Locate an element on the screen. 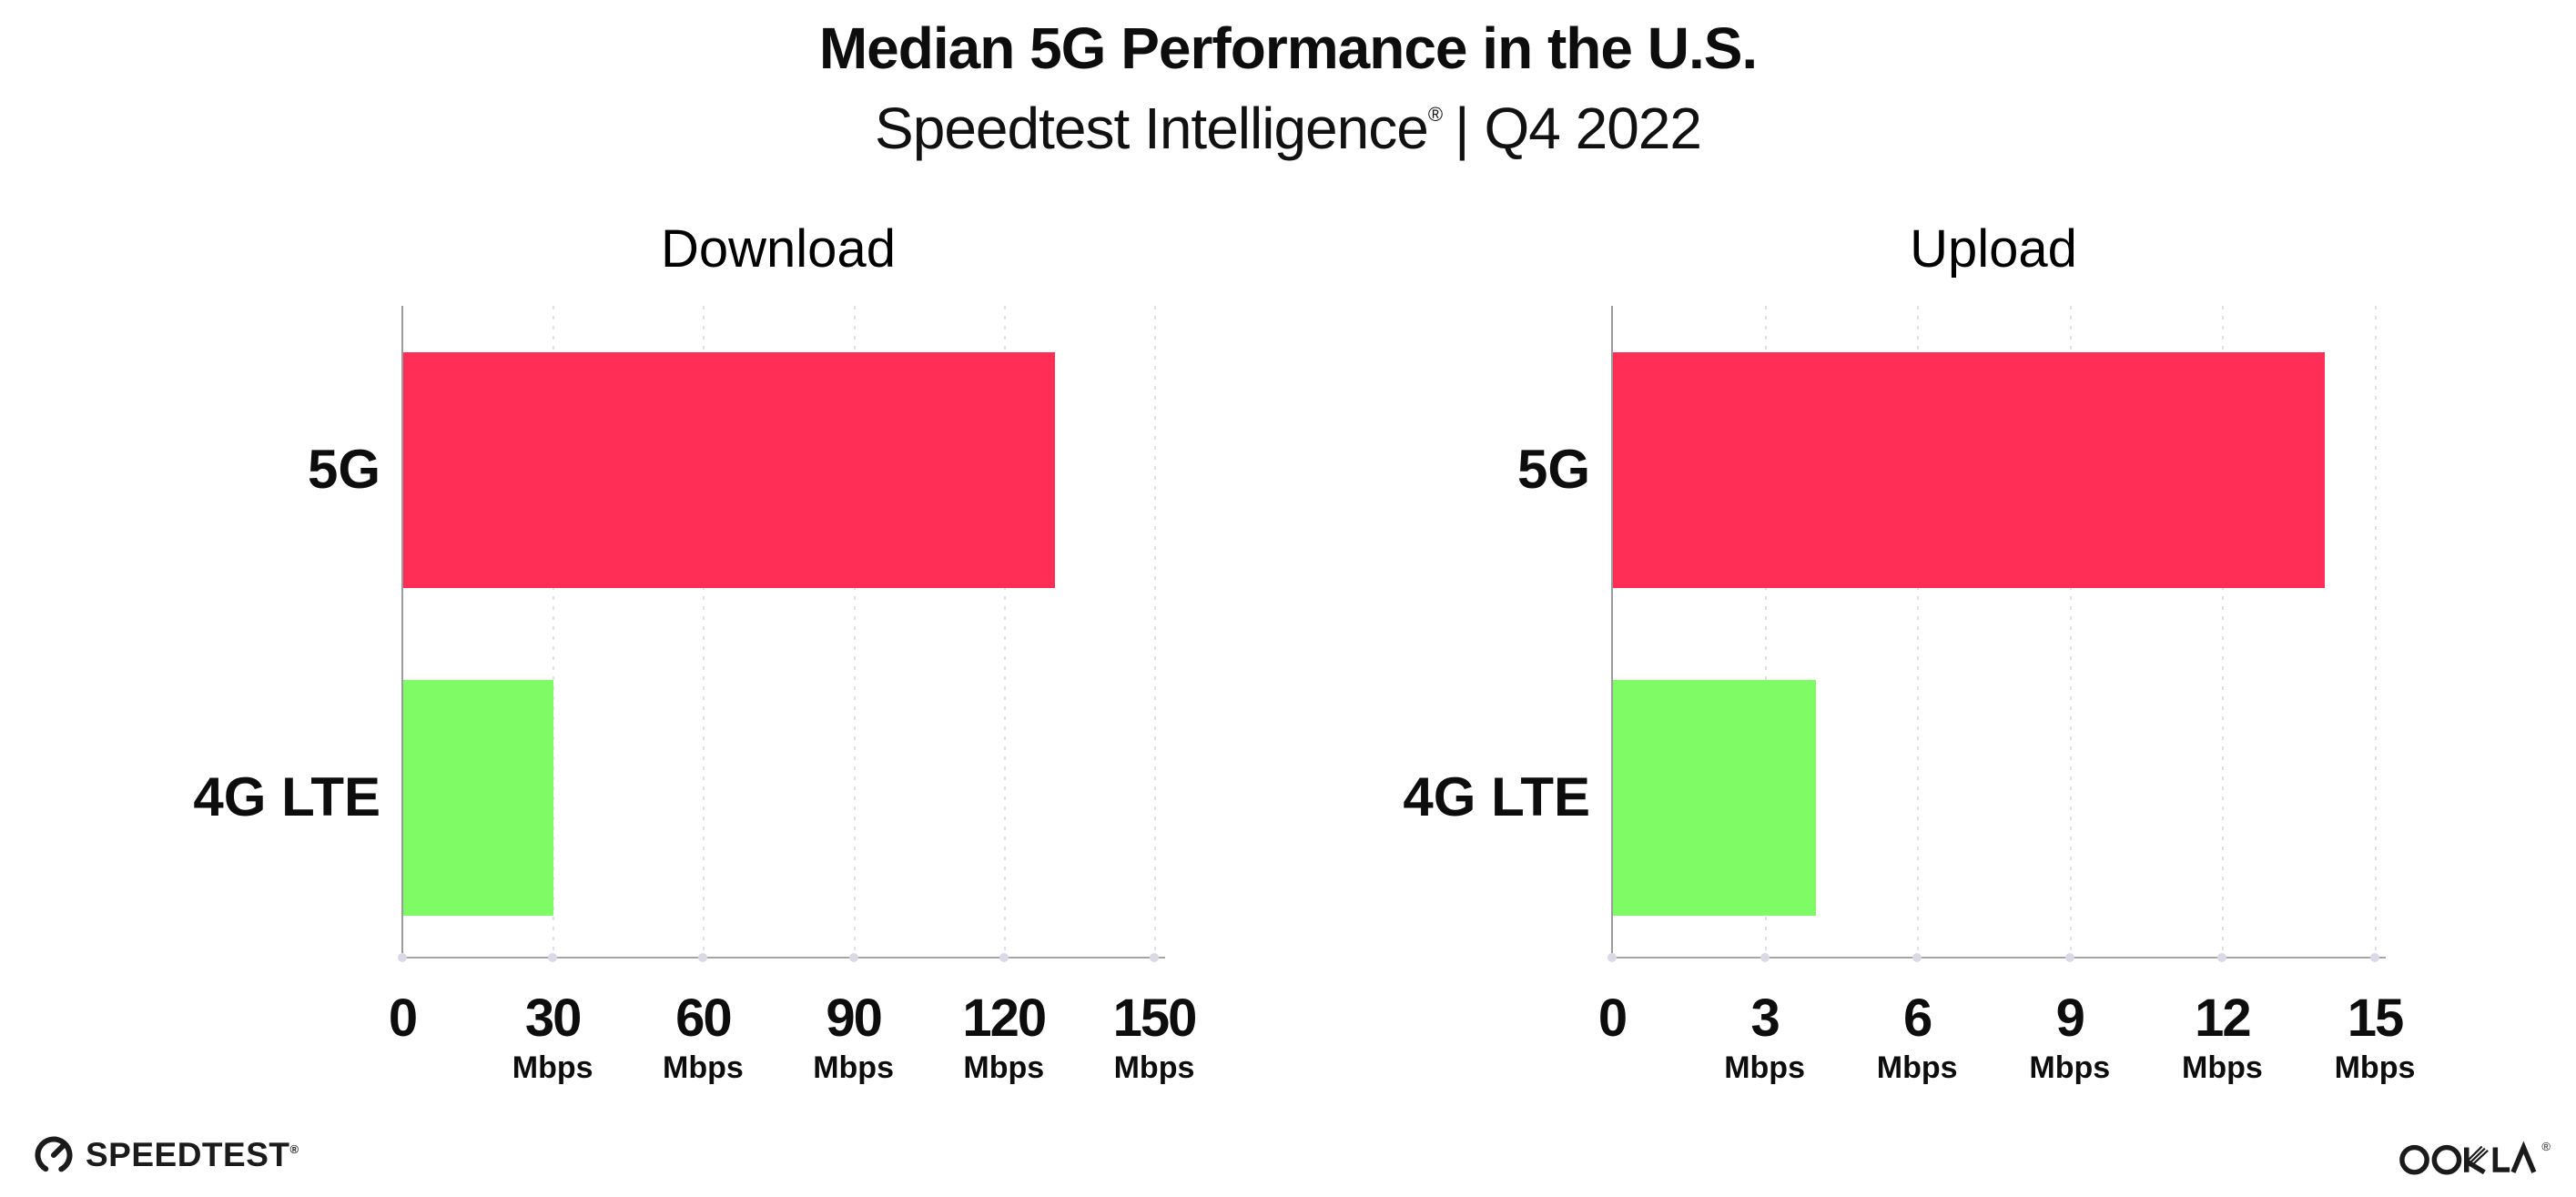 The width and height of the screenshot is (2576, 1197). bar-5g-download is located at coordinates (729, 470).